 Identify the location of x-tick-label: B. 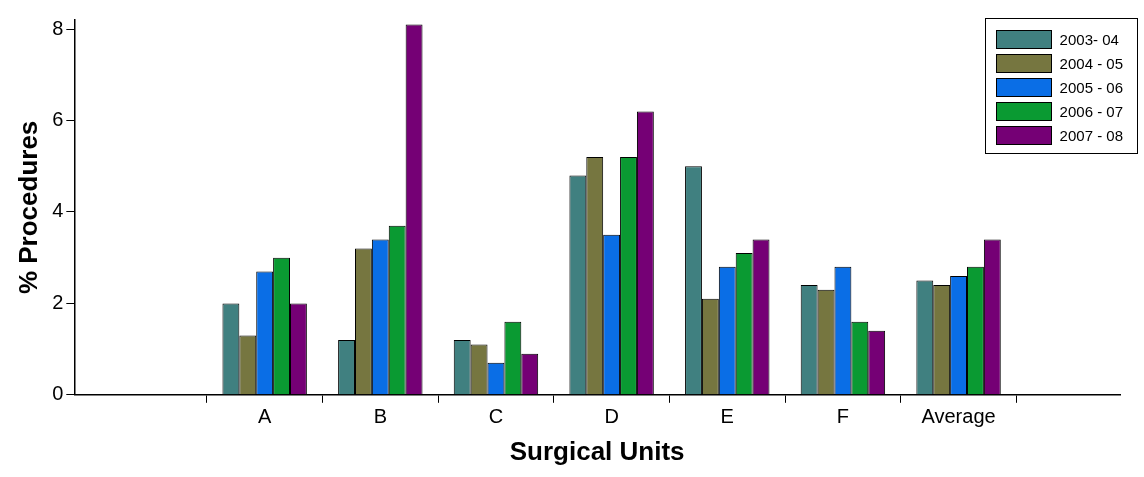
(380, 416).